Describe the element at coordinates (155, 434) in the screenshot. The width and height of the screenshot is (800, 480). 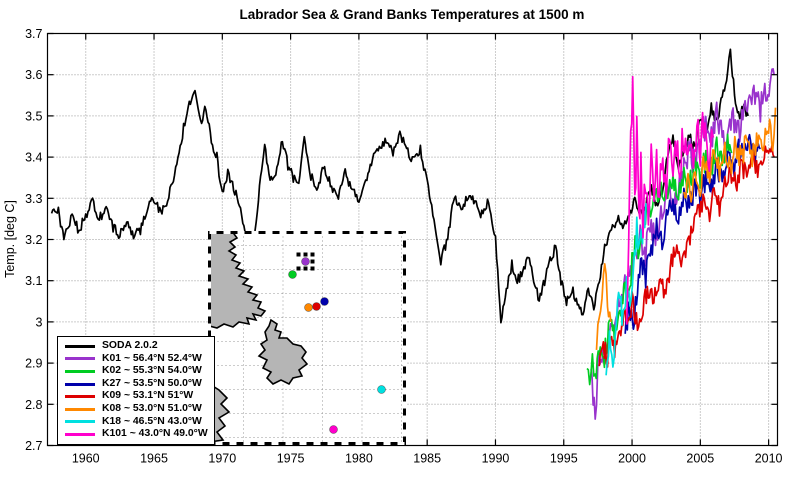
I see `legend-label: K101 ~ 43.0°N 49.0°W` at that location.